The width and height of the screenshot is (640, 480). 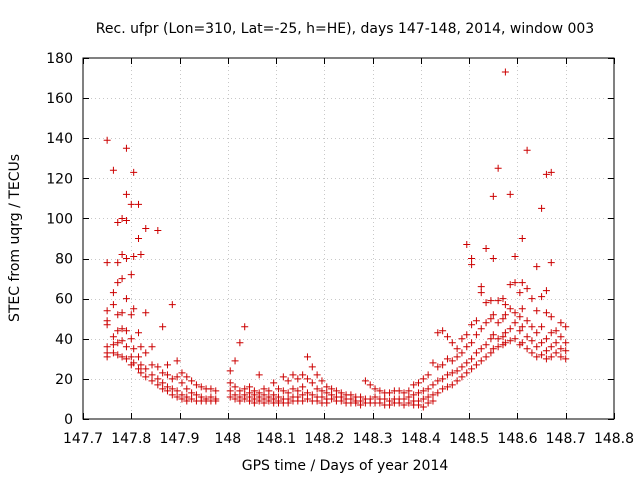 I want to click on y-tick-label: 20, so click(x=64, y=380).